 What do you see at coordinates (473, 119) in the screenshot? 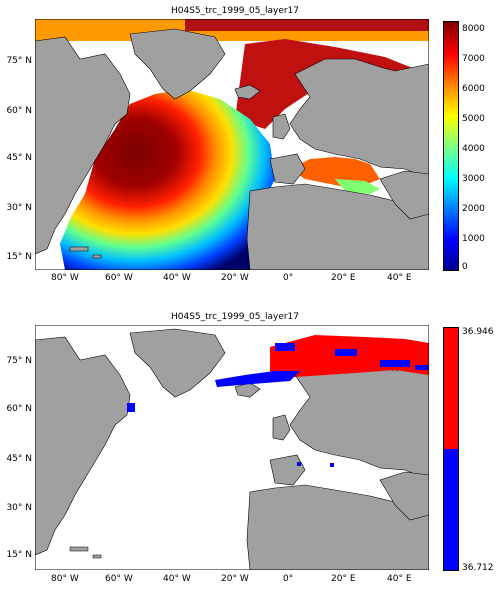
I see `top-cbar-tick-5000: 5000` at bounding box center [473, 119].